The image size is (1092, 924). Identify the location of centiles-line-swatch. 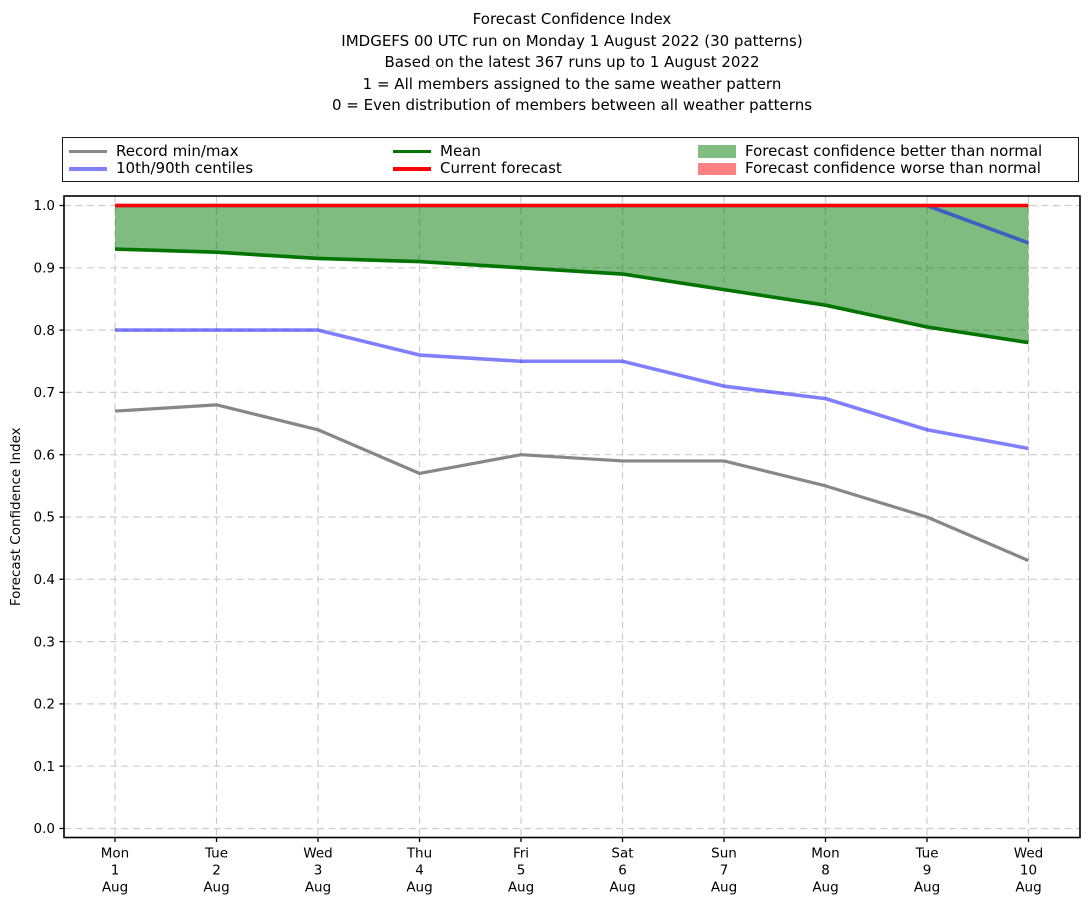
(88, 169).